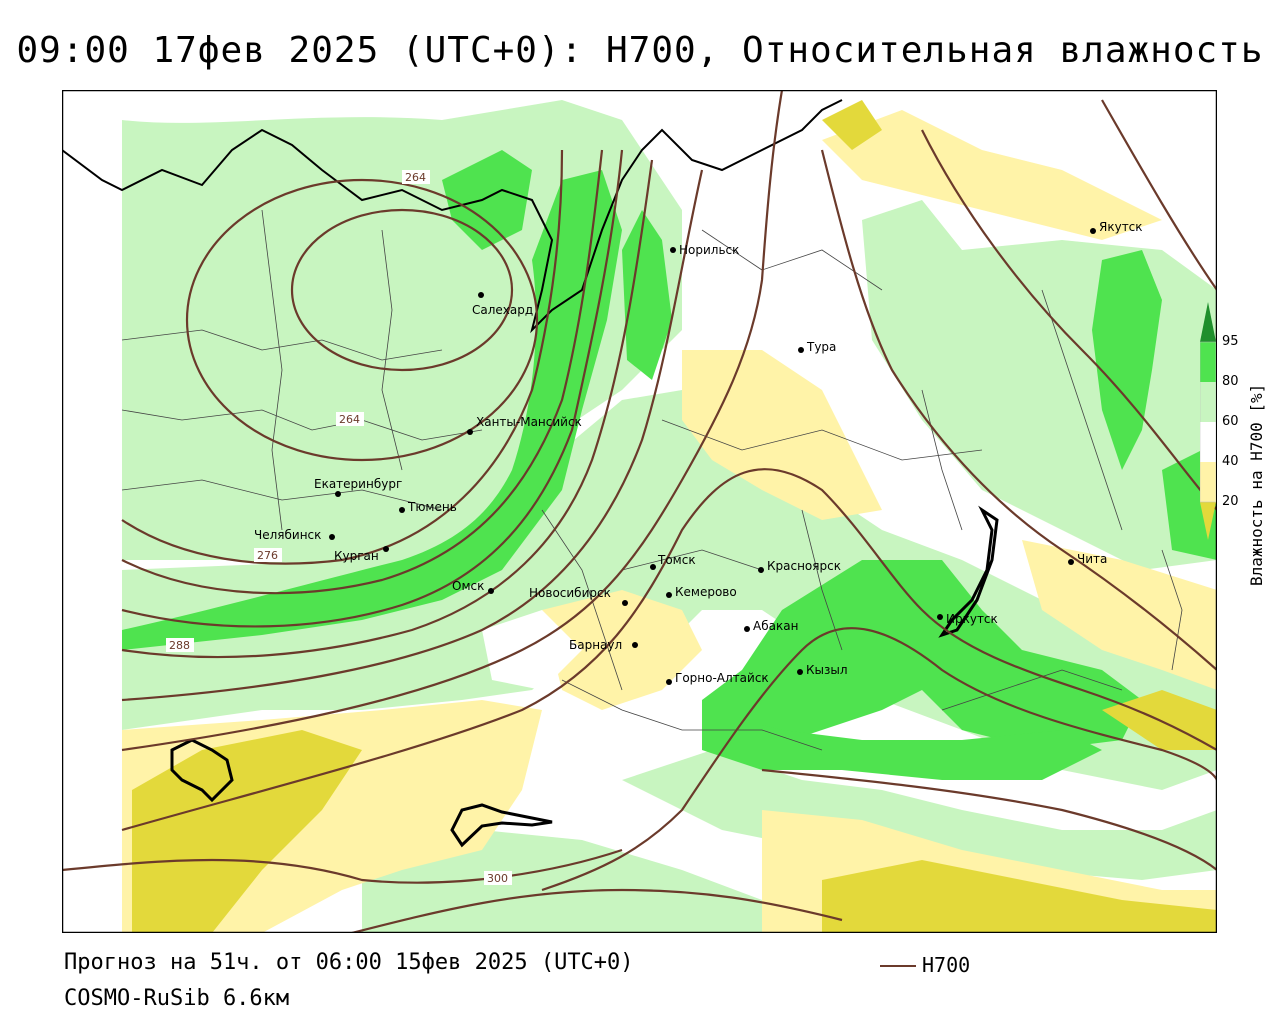  Describe the element at coordinates (852, 125) in the screenshot. I see `humidity-lt20-north` at that location.